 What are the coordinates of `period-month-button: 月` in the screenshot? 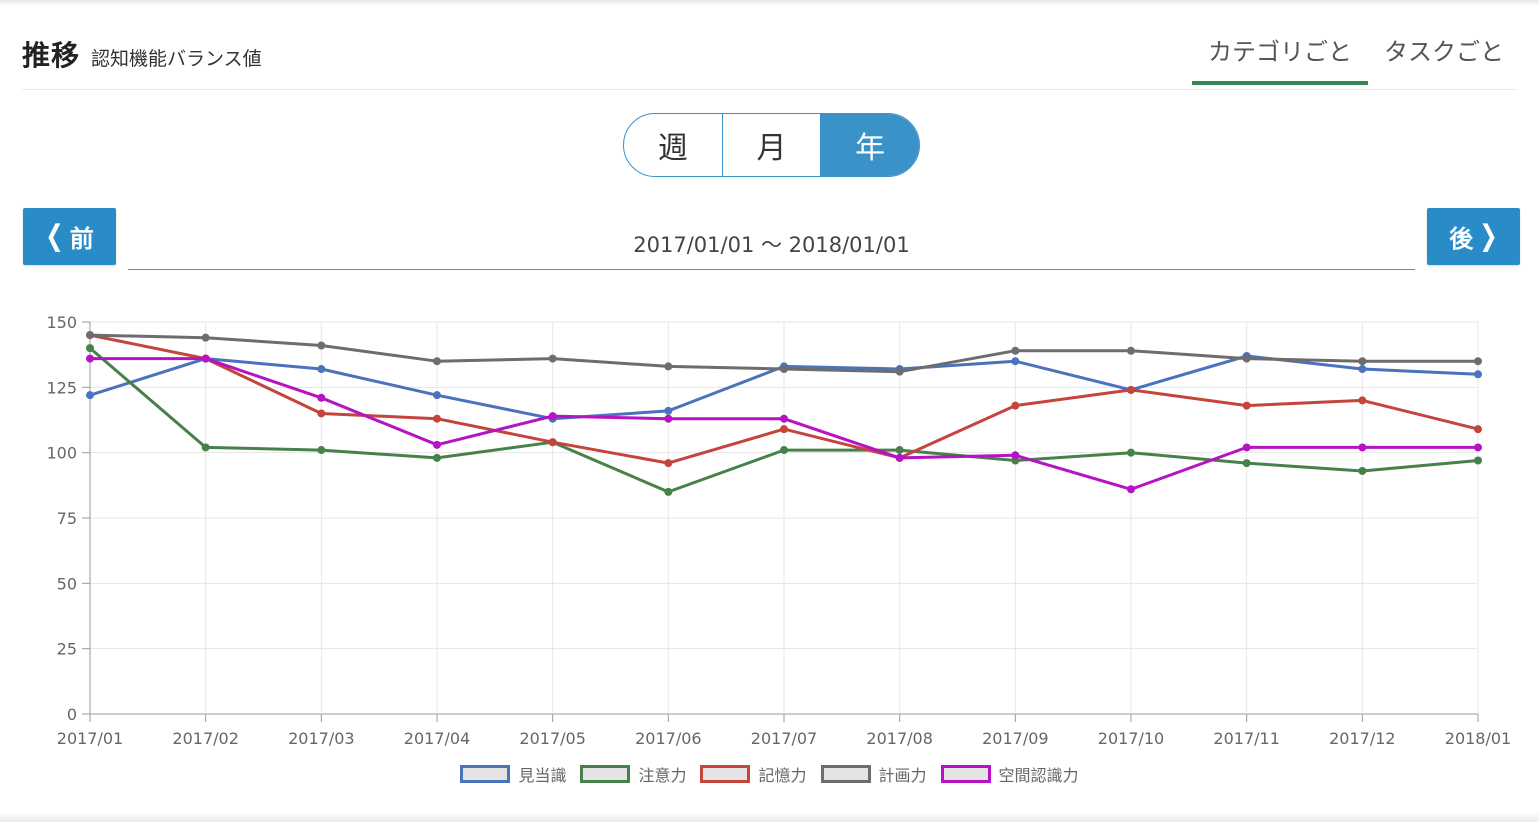 It's located at (771, 145).